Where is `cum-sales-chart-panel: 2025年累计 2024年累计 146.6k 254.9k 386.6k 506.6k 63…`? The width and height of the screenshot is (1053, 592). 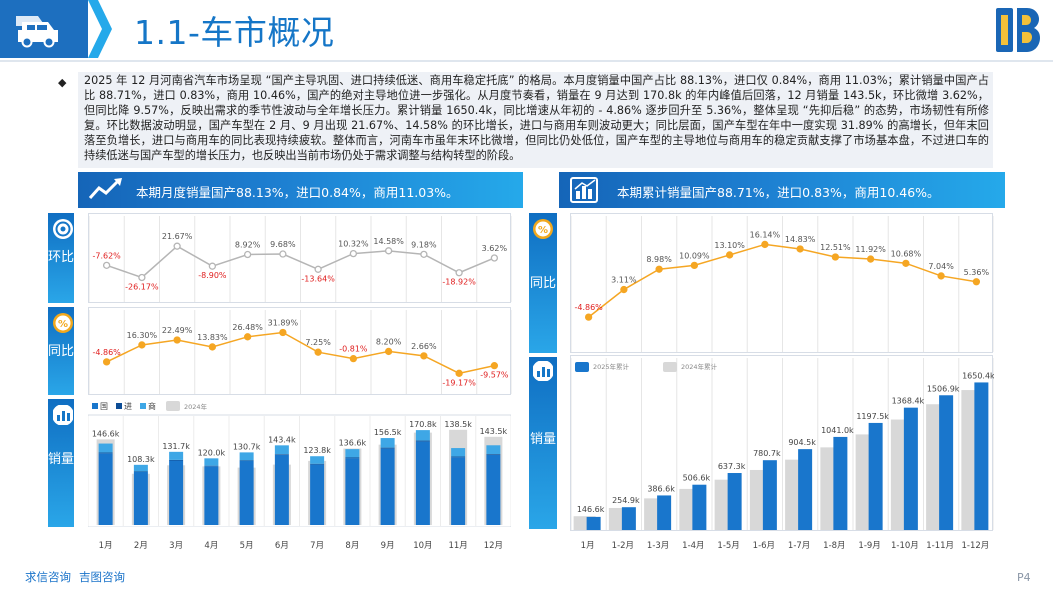
cum-sales-chart-panel: 2025年累计 2024年累计 146.6k 254.9k 386.6k 506.6k 63… is located at coordinates (782, 443).